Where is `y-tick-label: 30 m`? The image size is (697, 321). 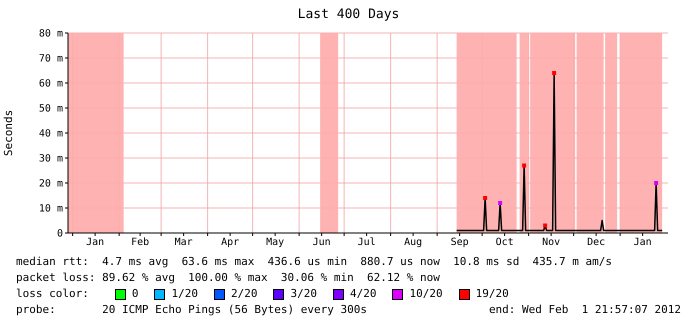 y-tick-label: 30 m is located at coordinates (50, 159).